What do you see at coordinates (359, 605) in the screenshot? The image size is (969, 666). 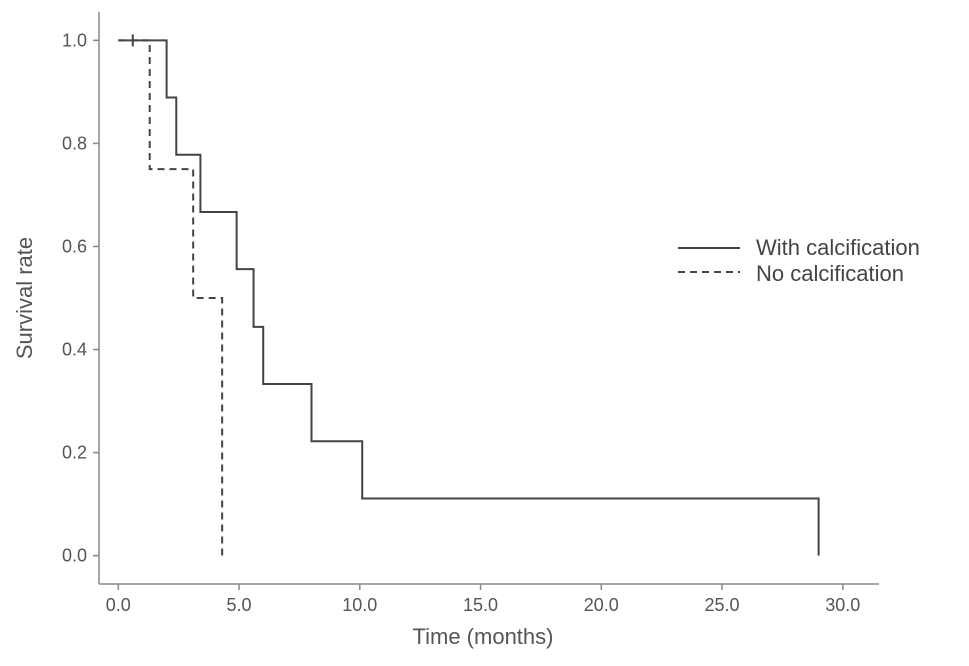 I see `x-tick-label: 10.0` at bounding box center [359, 605].